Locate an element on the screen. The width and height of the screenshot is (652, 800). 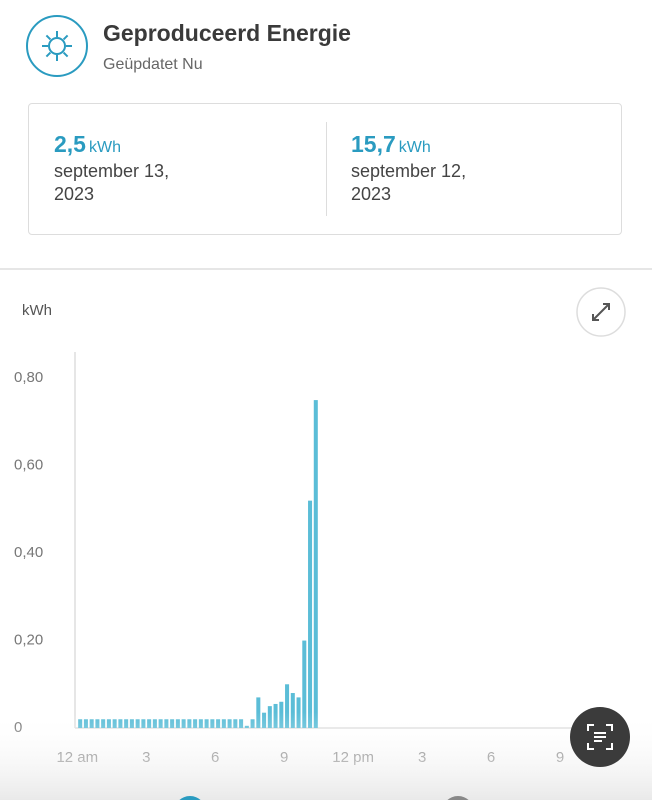
stat-value: 2,5 is located at coordinates (70, 144).